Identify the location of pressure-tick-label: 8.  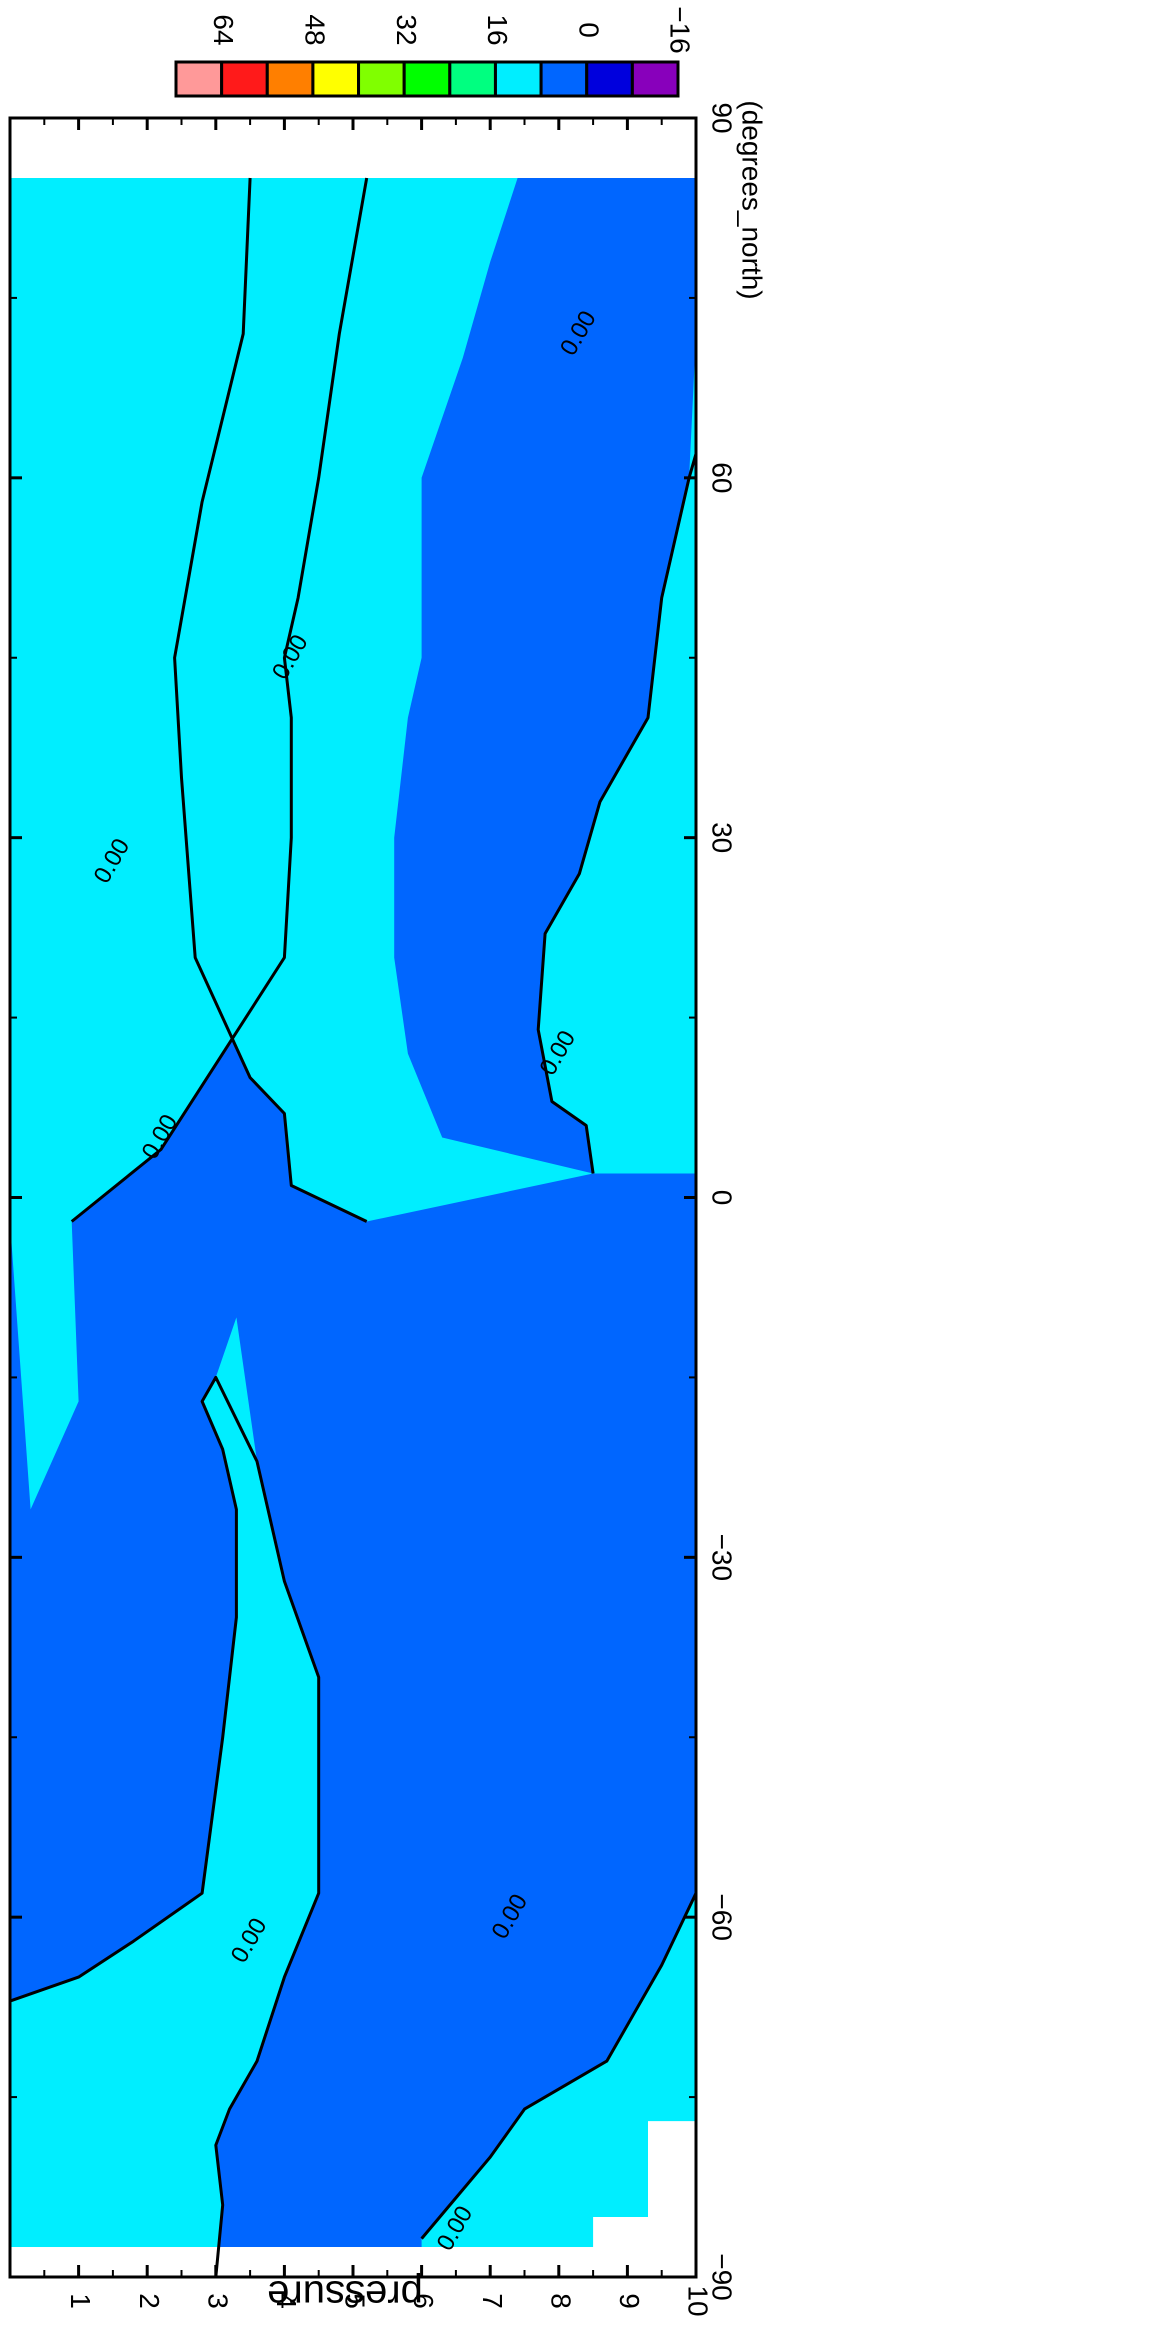
(560, 2301).